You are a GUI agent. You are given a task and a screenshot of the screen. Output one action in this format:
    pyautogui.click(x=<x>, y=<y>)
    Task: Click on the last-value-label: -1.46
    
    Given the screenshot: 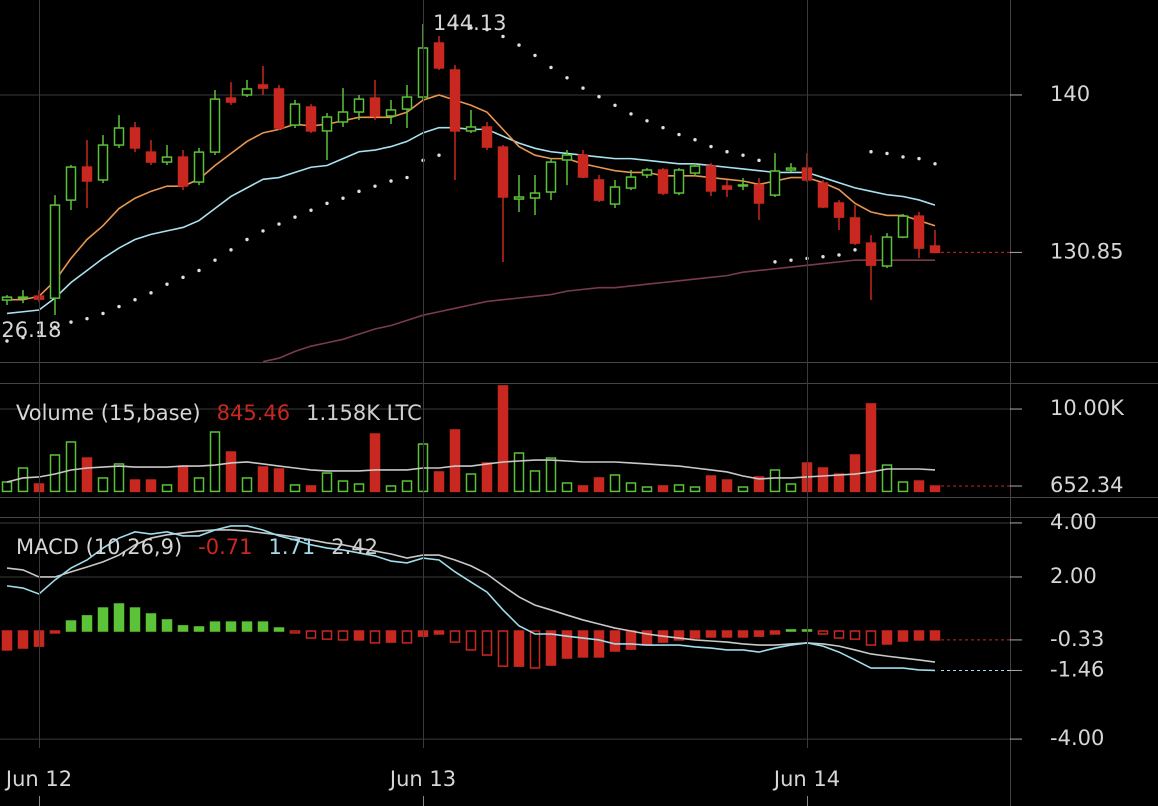 What is the action you would take?
    pyautogui.click(x=1077, y=669)
    